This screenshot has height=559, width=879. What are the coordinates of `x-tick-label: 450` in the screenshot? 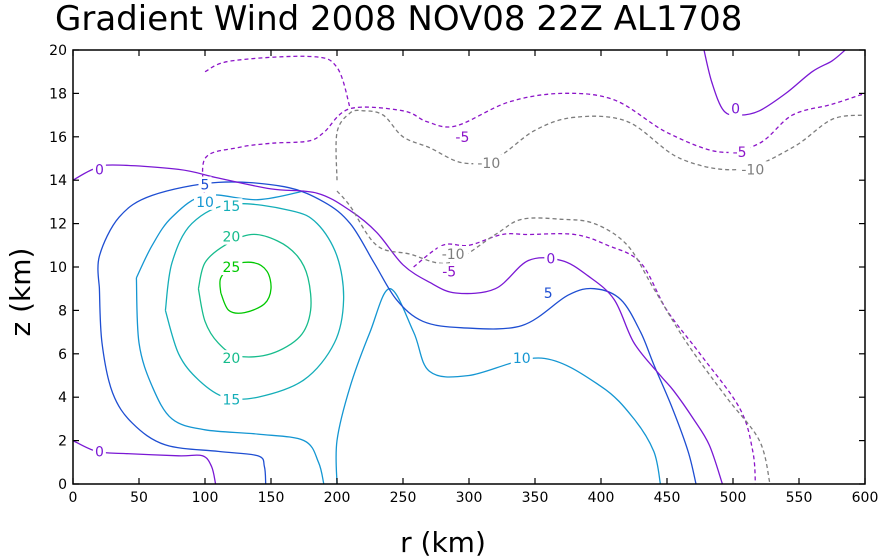 It's located at (667, 498).